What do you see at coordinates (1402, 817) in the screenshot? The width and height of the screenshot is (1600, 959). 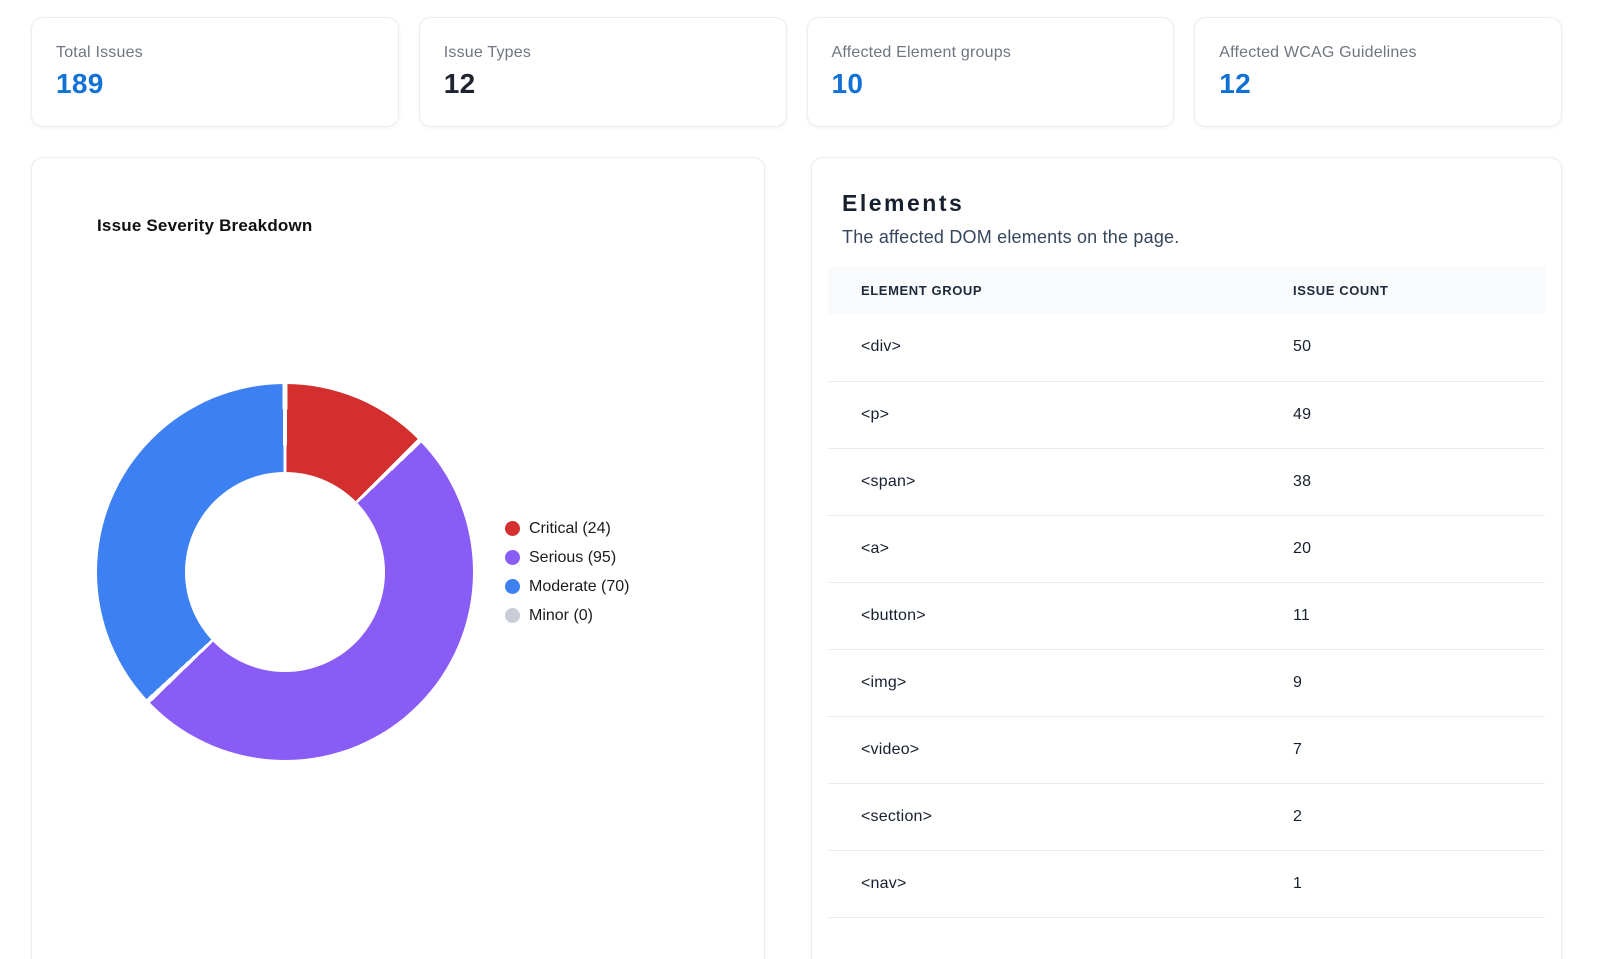 I see `issue-count-cell: 2` at bounding box center [1402, 817].